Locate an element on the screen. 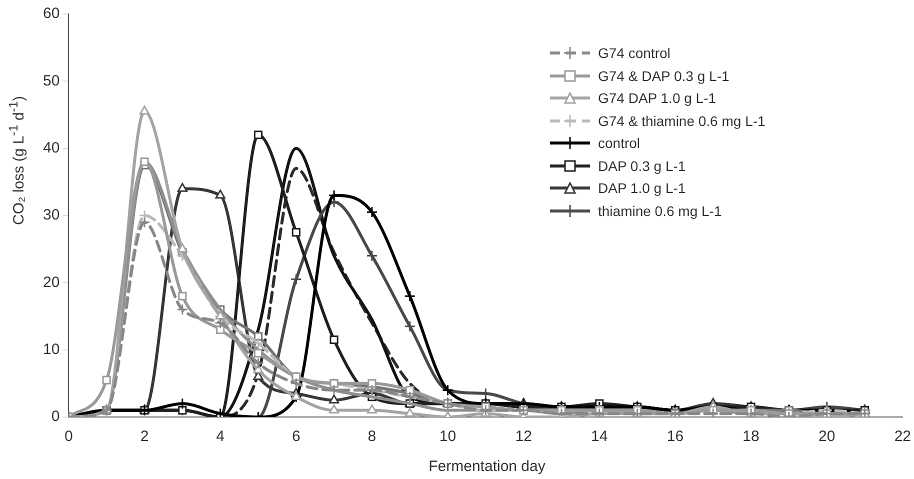 Image resolution: width=914 pixels, height=479 pixels. legend-label: control is located at coordinates (619, 143).